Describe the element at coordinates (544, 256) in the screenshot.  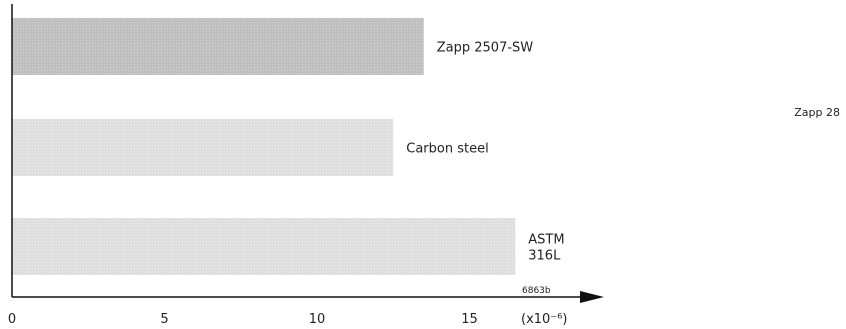
I see `bar-label-2-line-1: 316L` at that location.